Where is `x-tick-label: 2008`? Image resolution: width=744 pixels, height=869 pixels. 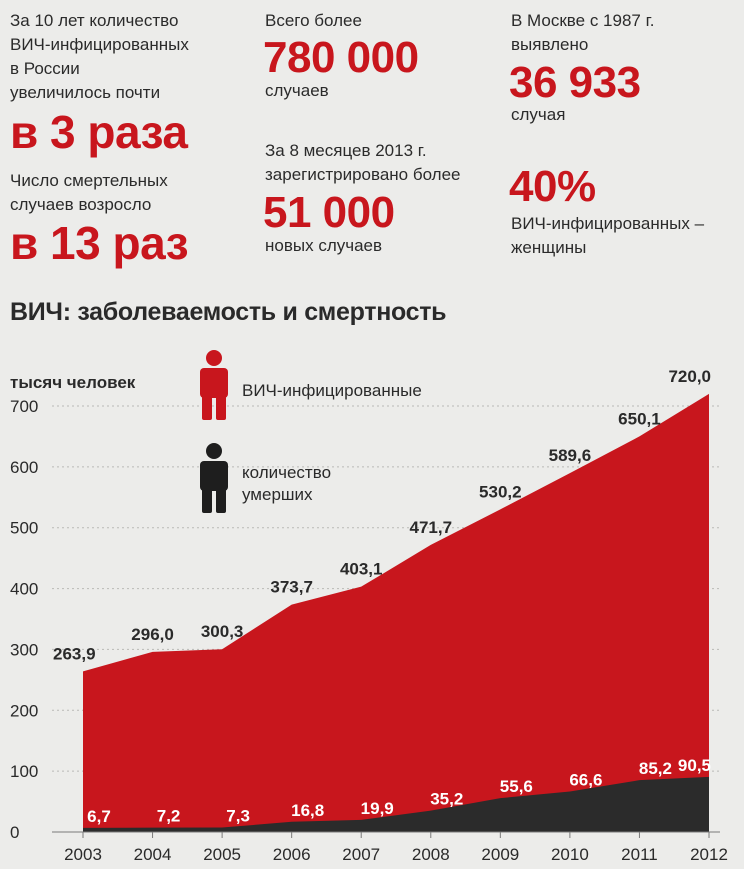
x-tick-label: 2008 is located at coordinates (431, 854).